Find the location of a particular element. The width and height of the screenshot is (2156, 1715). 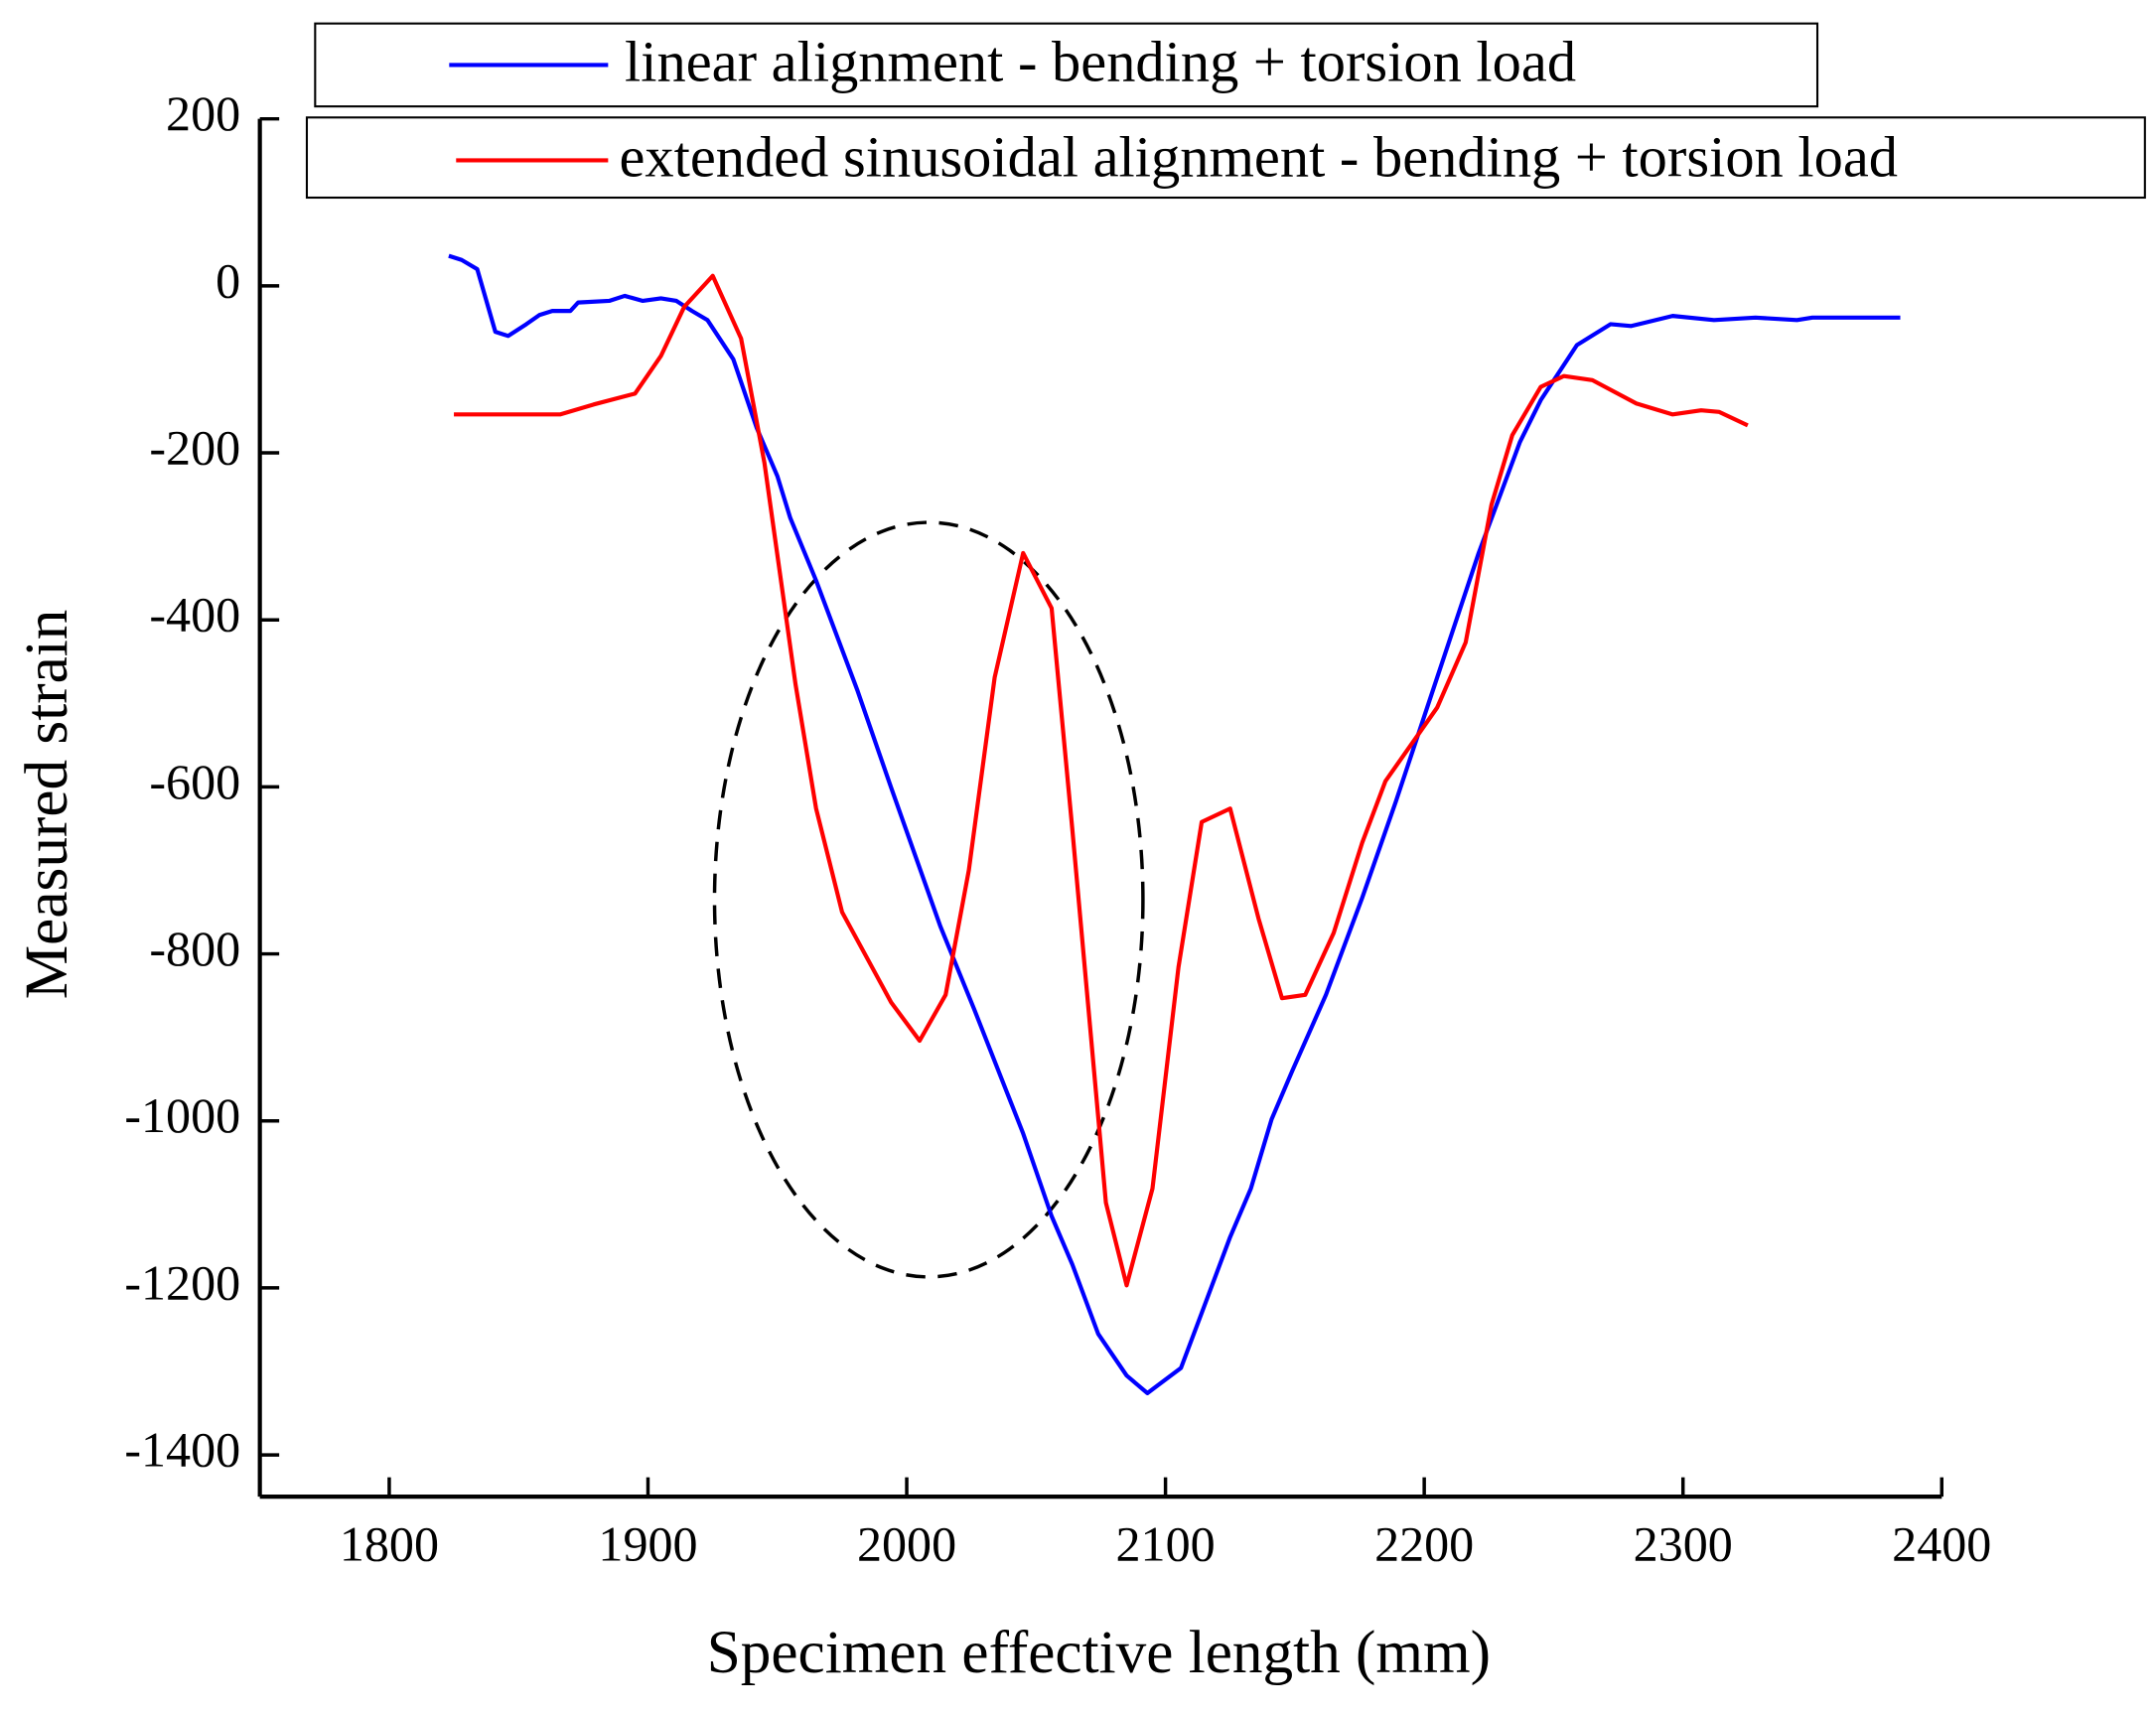

highlight-ellipse is located at coordinates (929, 899).